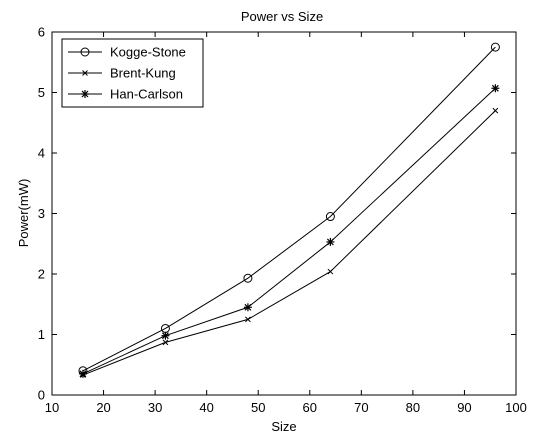 The height and width of the screenshot is (437, 543). What do you see at coordinates (148, 52) in the screenshot?
I see `legend-label: Kogge-Stone` at bounding box center [148, 52].